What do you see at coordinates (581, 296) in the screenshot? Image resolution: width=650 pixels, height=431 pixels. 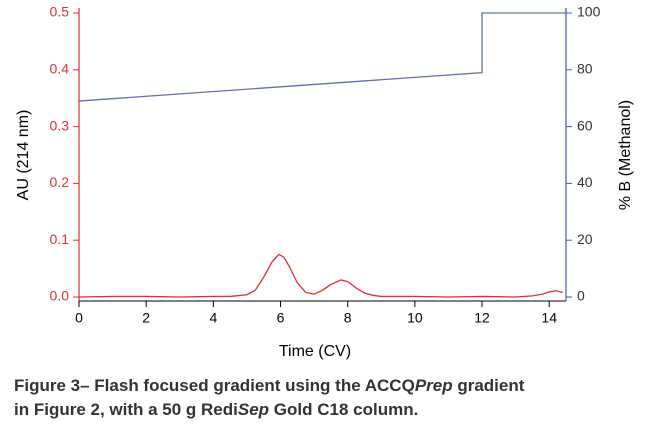 I see `y2-tick-label: 0` at bounding box center [581, 296].